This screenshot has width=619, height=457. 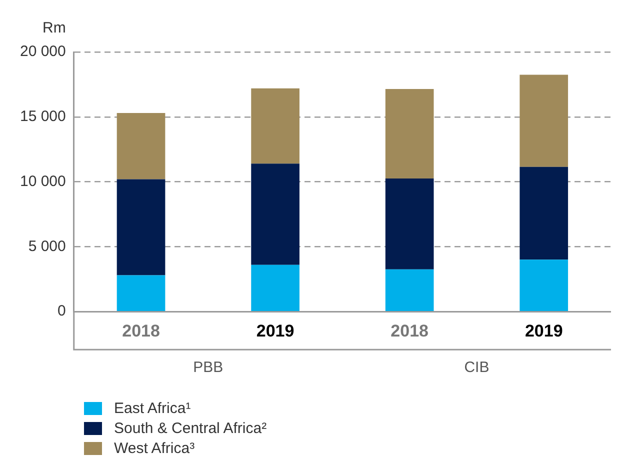 What do you see at coordinates (62, 311) in the screenshot?
I see `y-tick-label: 0` at bounding box center [62, 311].